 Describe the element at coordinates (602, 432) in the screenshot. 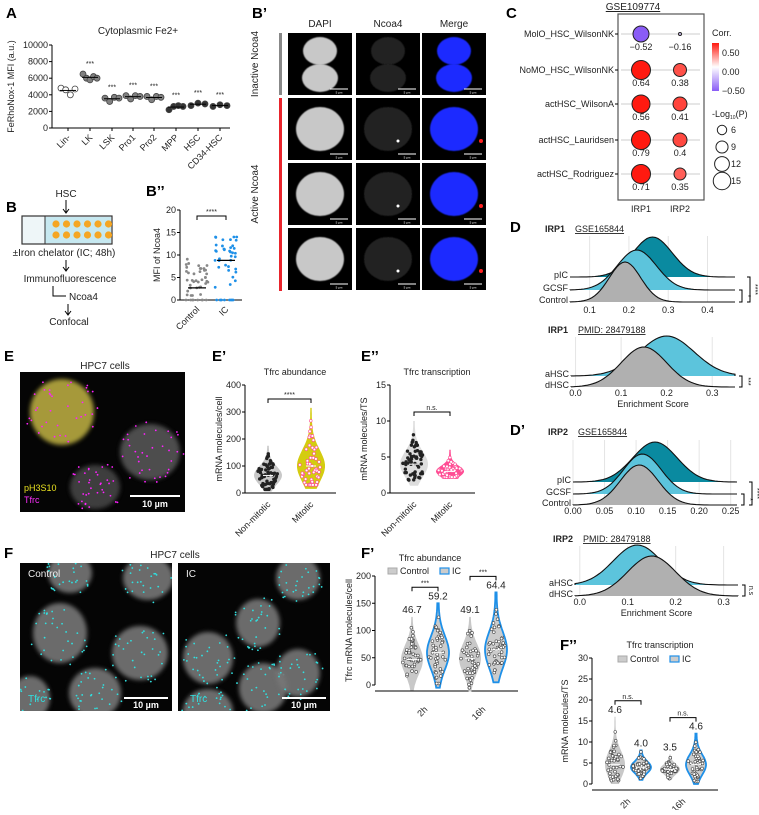

I see `dataset-label: GSE165844` at that location.